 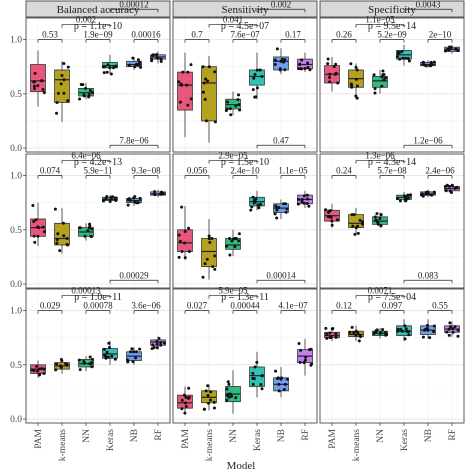 I want to click on comparison-p-value: 6.4e−06, so click(x=86, y=155).